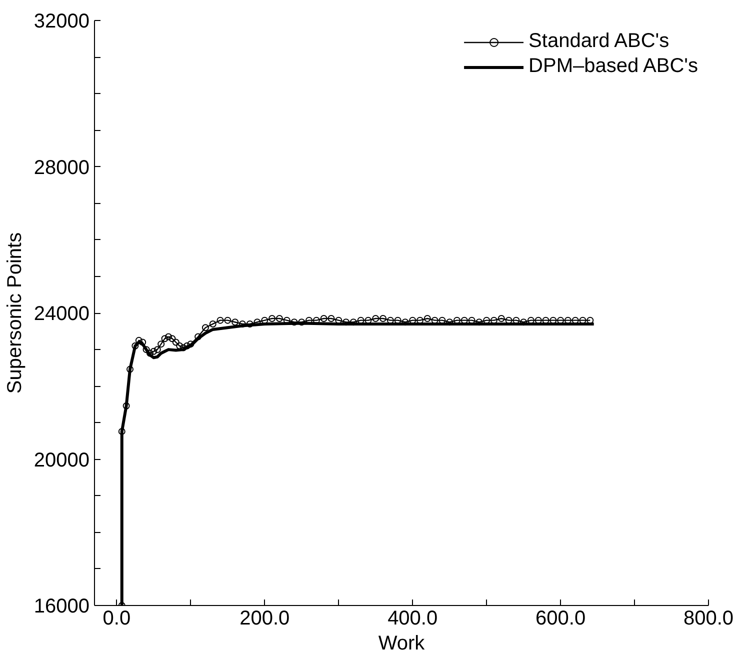  What do you see at coordinates (116, 619) in the screenshot?
I see `x-tick-label: 0.0` at bounding box center [116, 619].